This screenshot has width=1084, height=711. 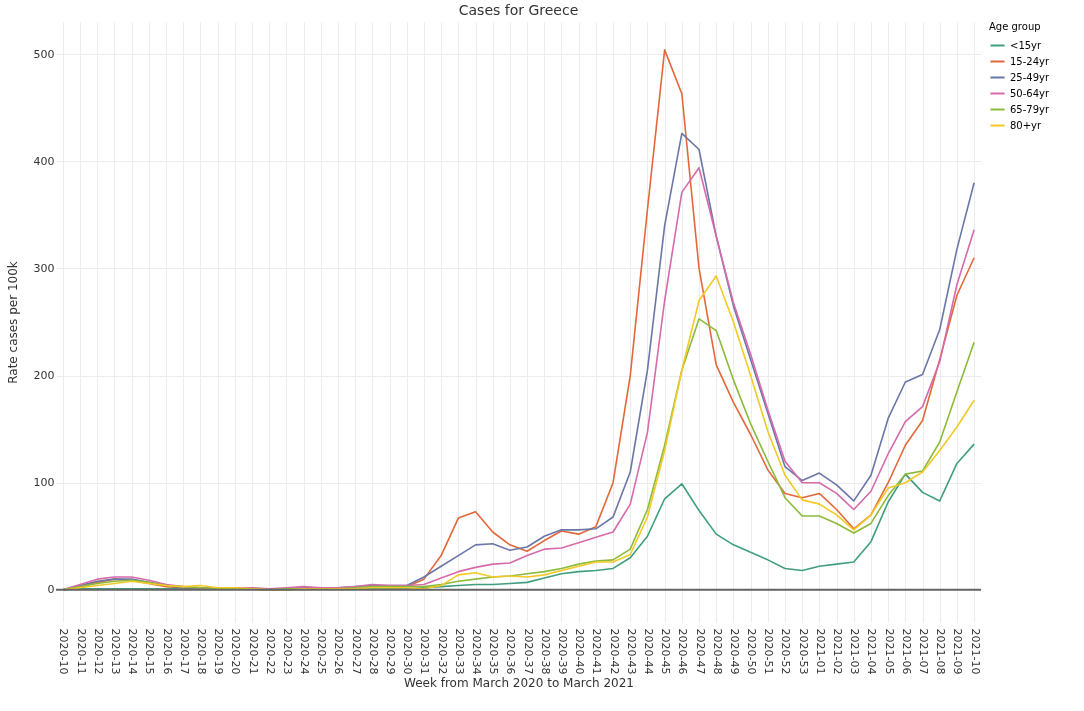 I want to click on x-tick-label: 2020-53, so click(x=803, y=651).